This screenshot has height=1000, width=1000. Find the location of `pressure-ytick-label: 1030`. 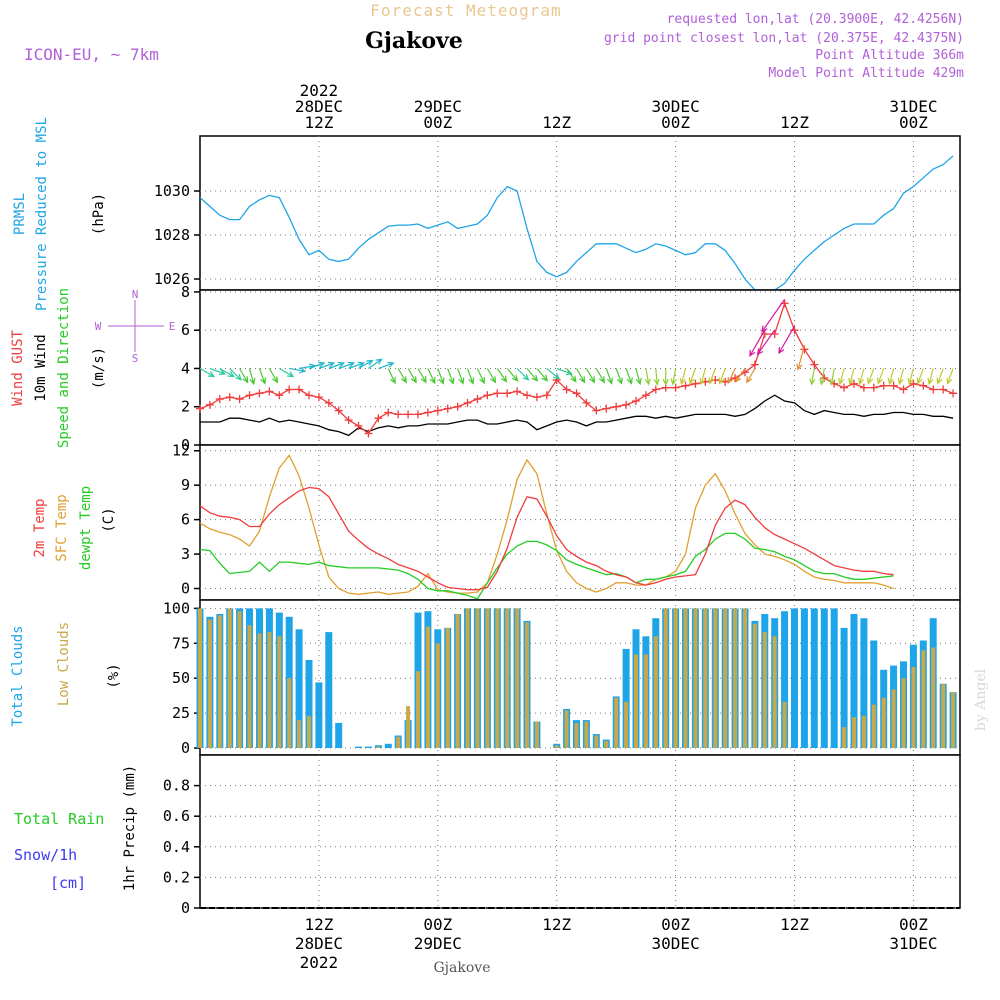

pressure-ytick-label: 1030 is located at coordinates (172, 191).